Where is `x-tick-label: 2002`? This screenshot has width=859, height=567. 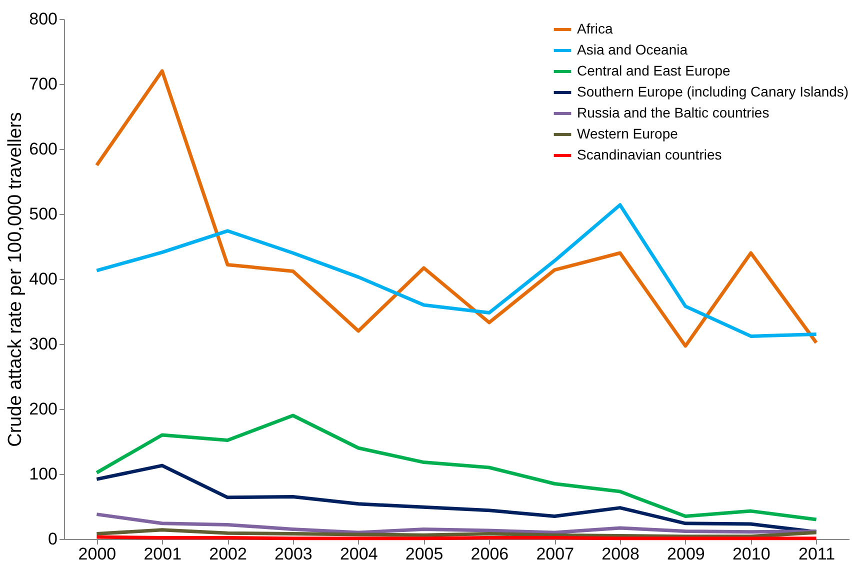
x-tick-label: 2002 is located at coordinates (228, 554).